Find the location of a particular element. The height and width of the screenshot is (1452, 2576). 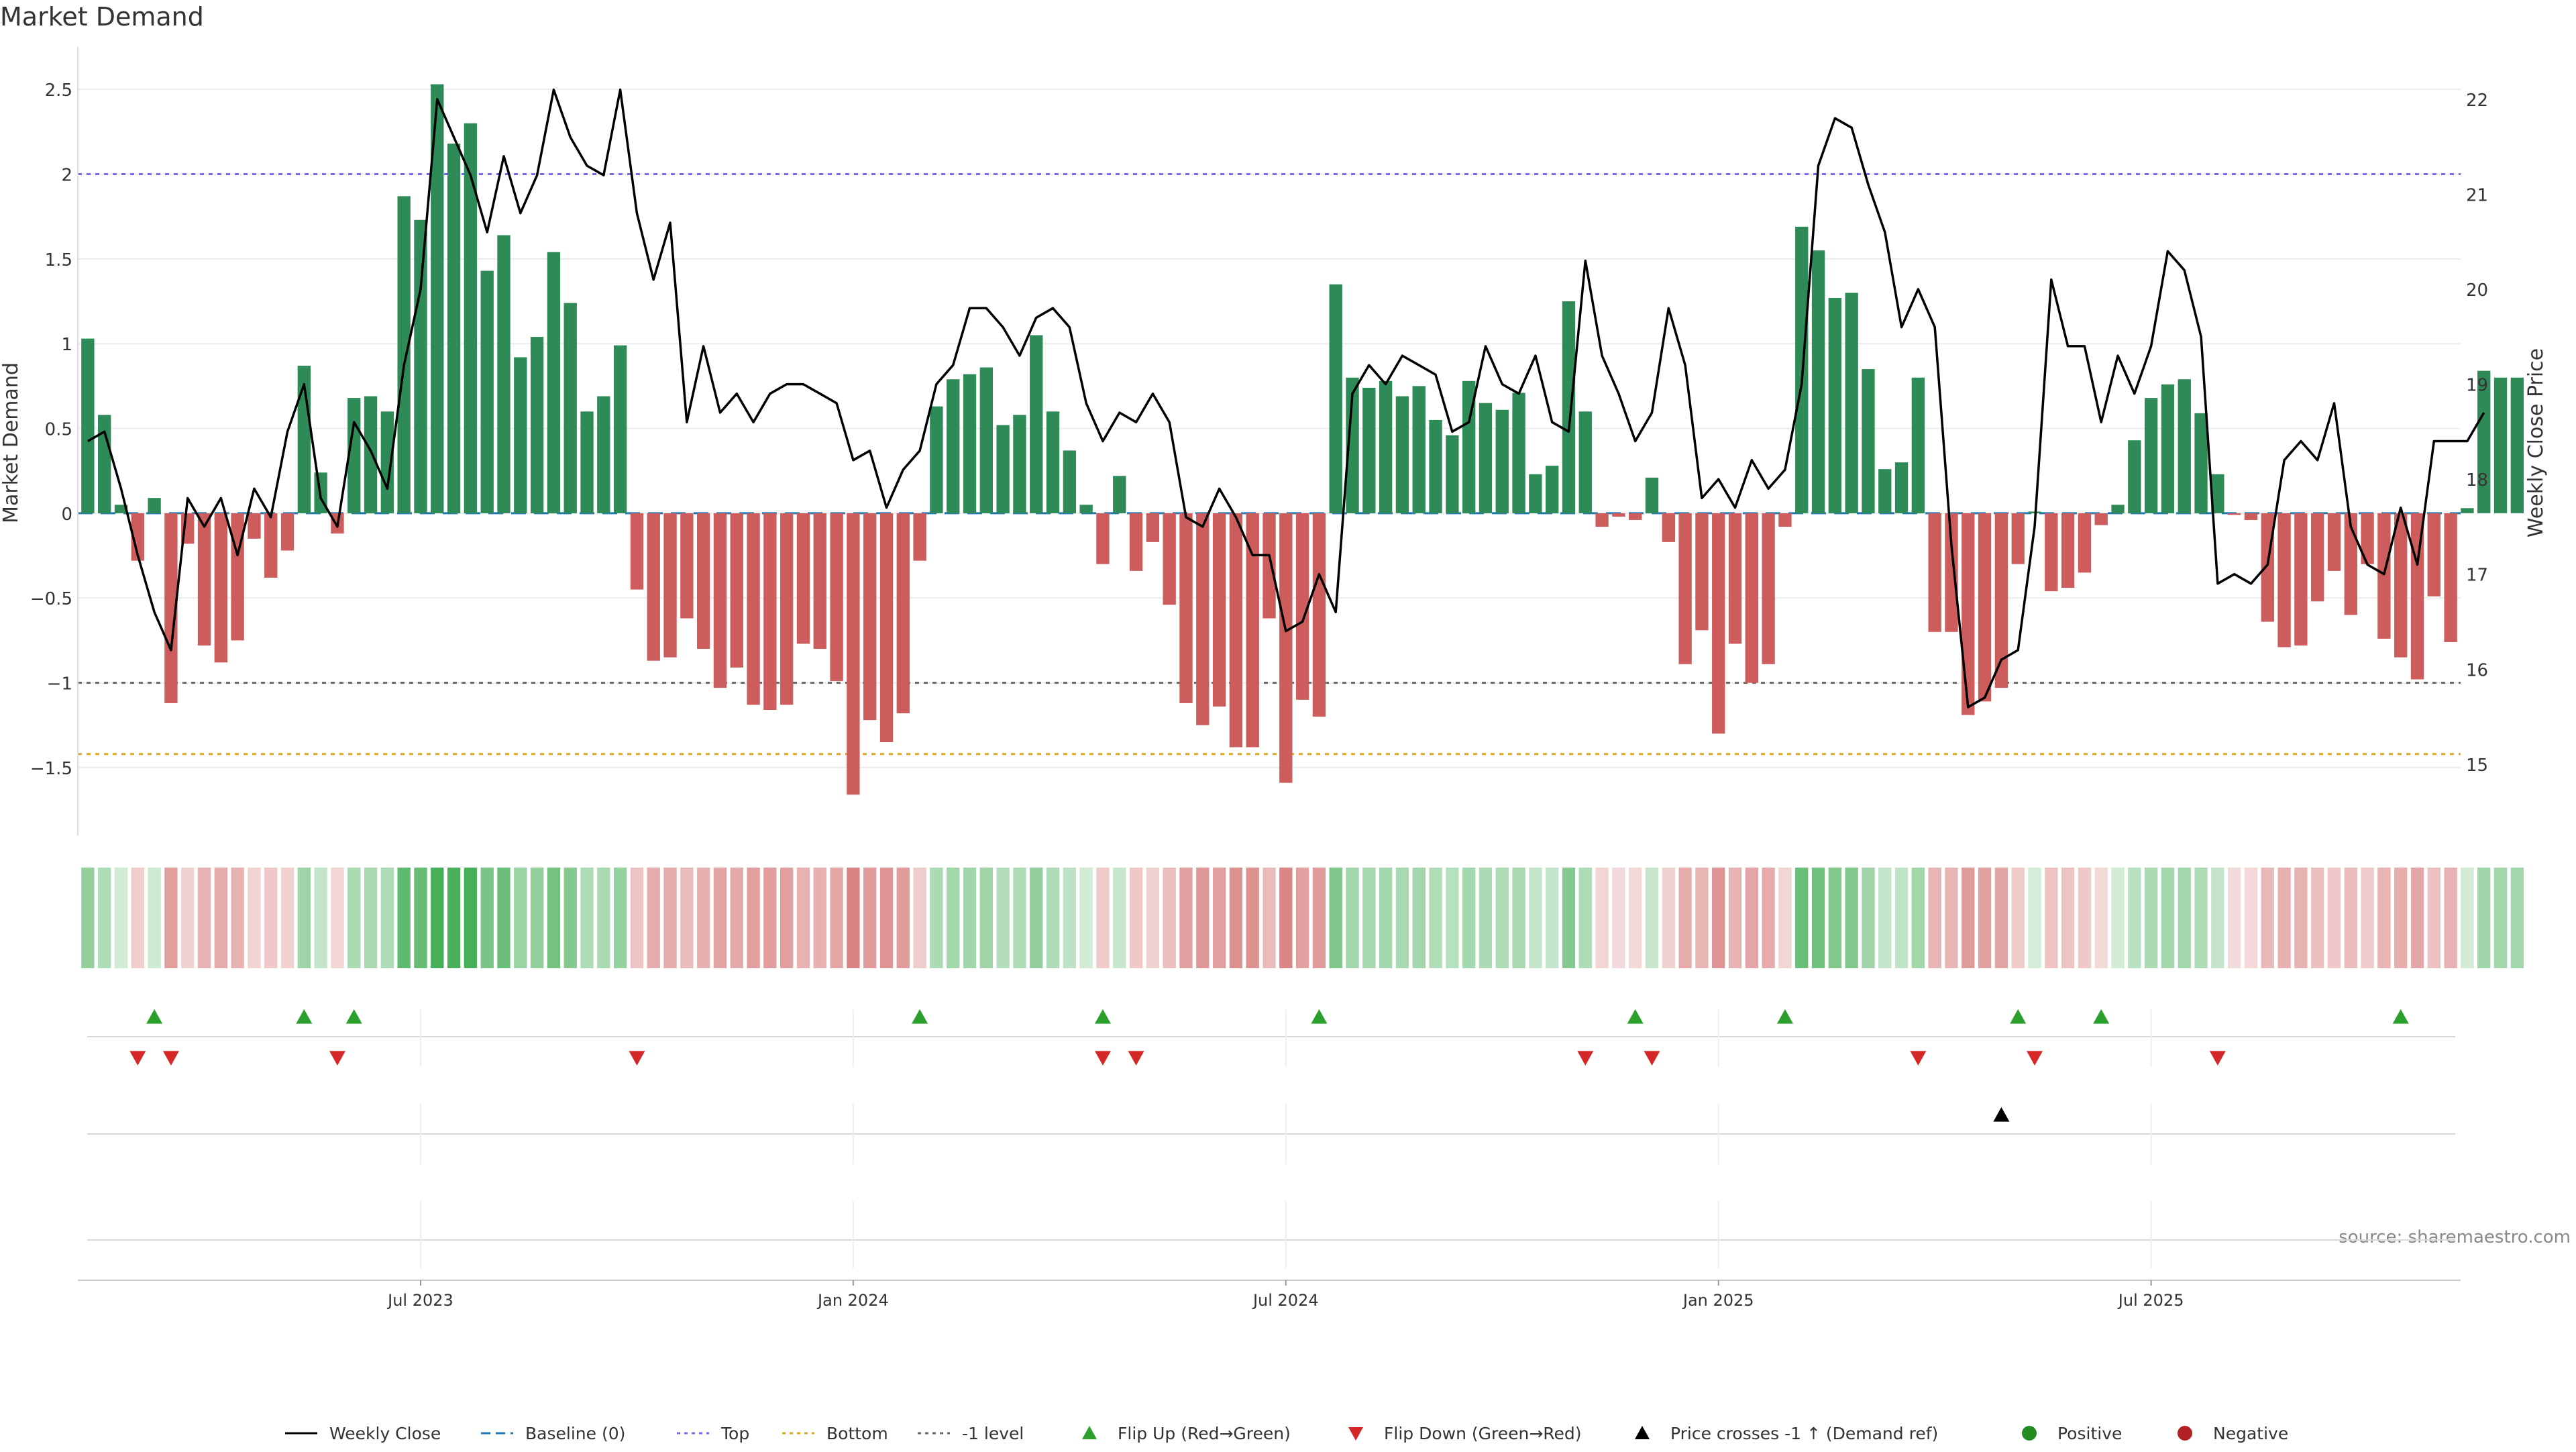

legend-label: Flip Up (Red→Green) is located at coordinates (1204, 1434).